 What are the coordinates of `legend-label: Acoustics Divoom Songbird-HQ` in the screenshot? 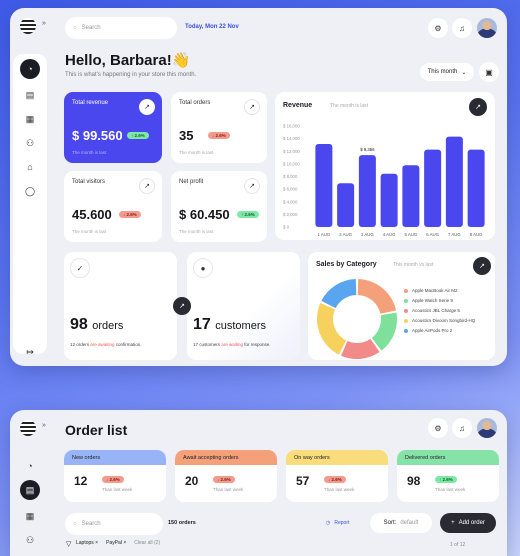 It's located at (444, 320).